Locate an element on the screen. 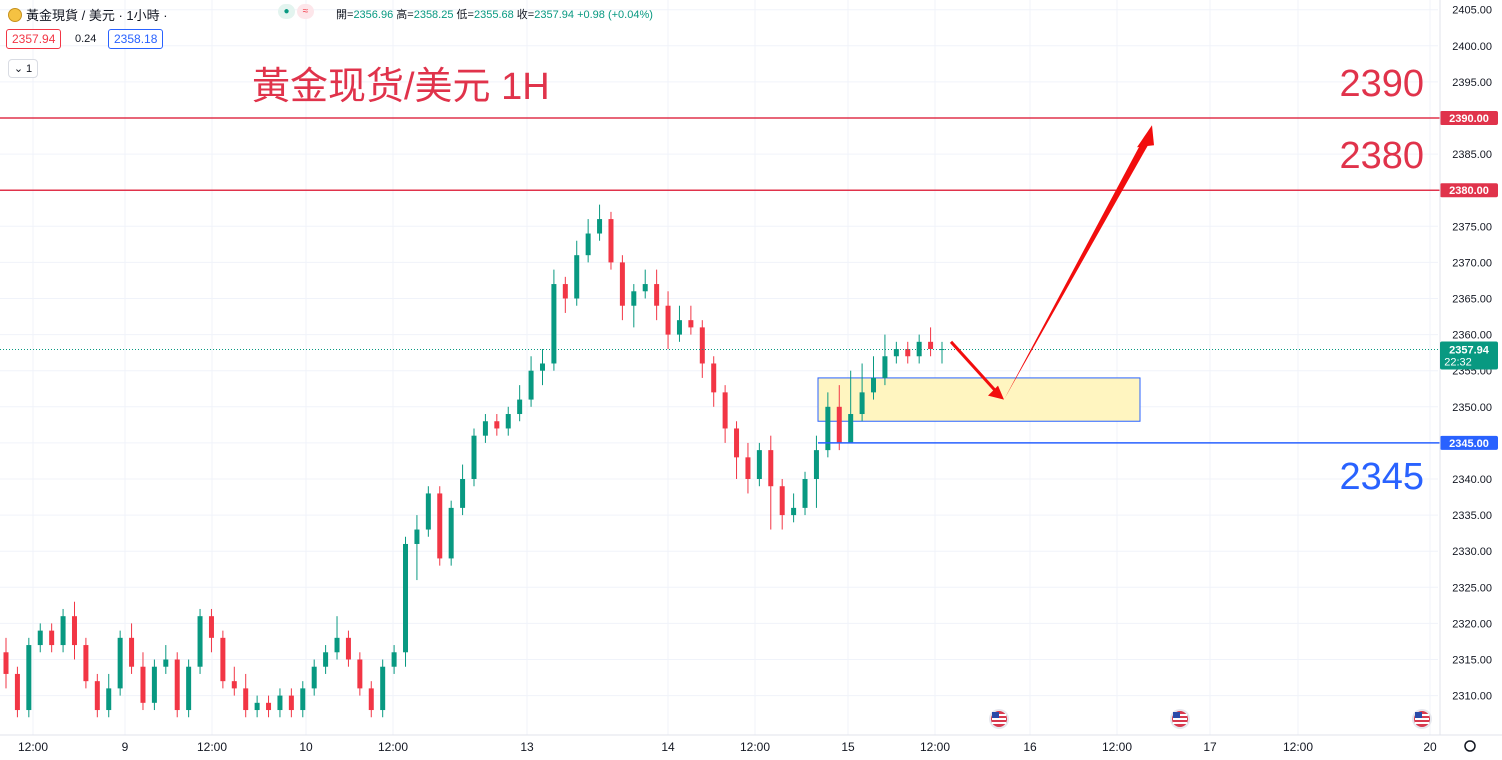 The height and width of the screenshot is (760, 1502). forecast-arrow is located at coordinates (1051, 262).